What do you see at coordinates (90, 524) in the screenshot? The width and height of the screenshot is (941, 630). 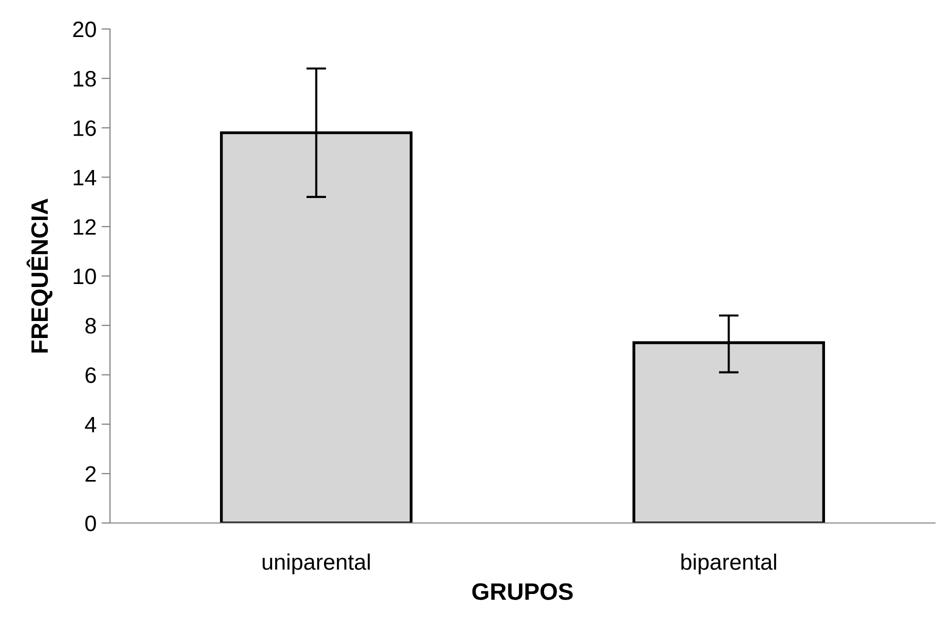 I see `y-tick-label: 0` at bounding box center [90, 524].